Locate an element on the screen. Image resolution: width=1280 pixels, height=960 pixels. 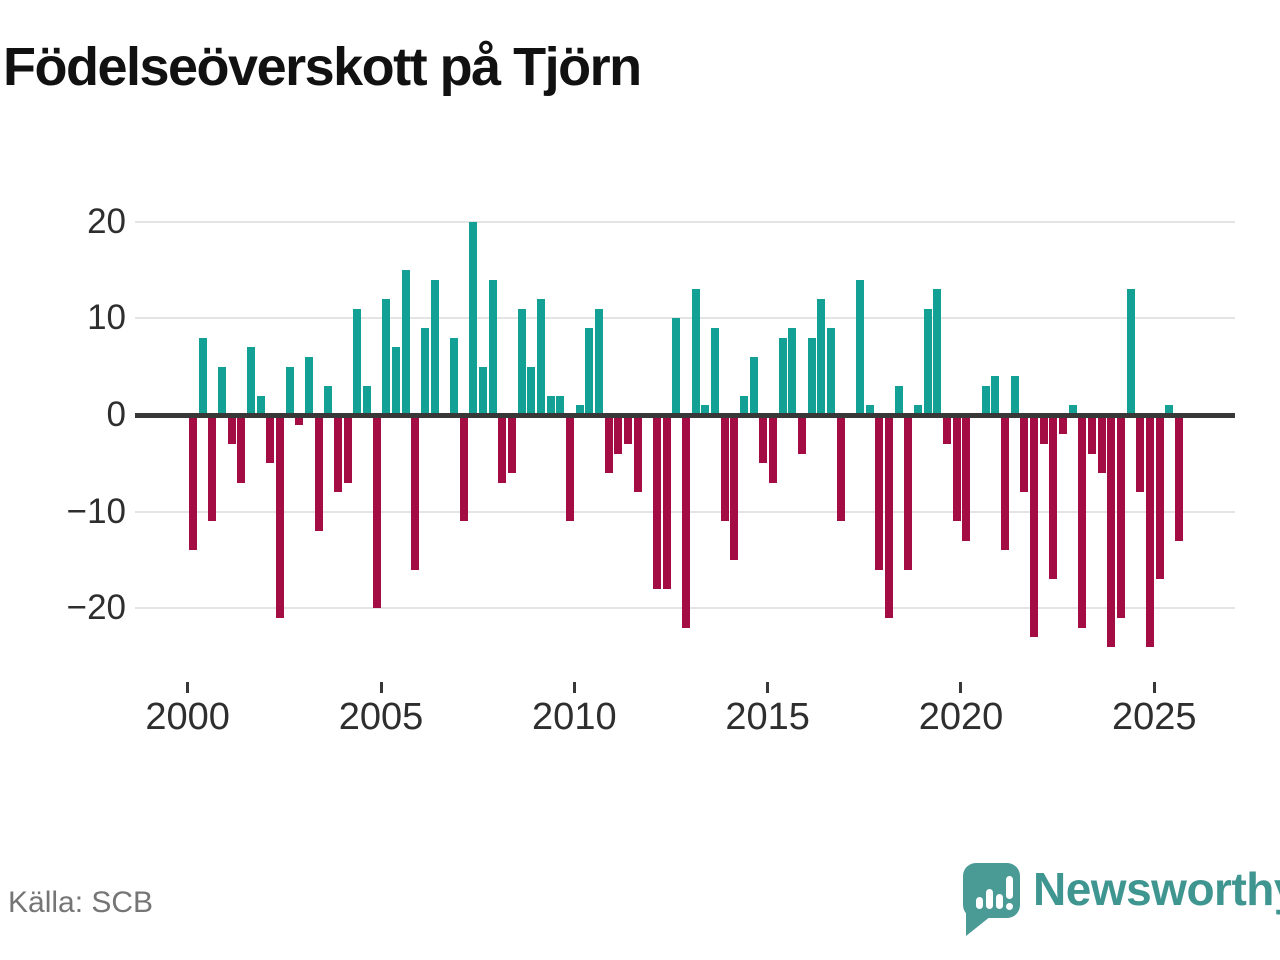
y-axis-tick-label: 10 is located at coordinates (106, 318).